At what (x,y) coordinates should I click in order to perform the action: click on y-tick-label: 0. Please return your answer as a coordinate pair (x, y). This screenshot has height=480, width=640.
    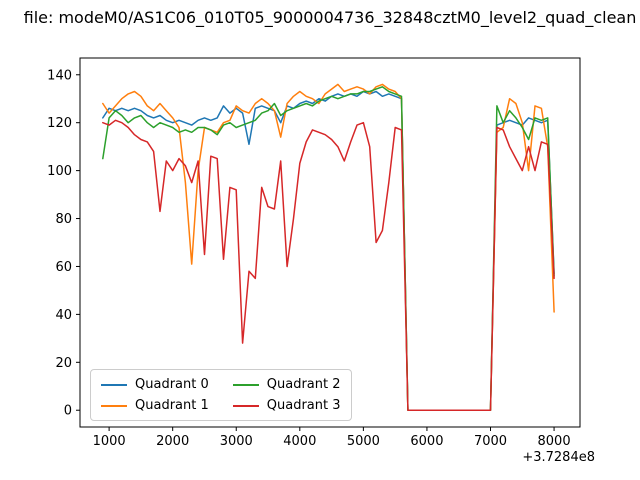
    Looking at the image, I should click on (68, 411).